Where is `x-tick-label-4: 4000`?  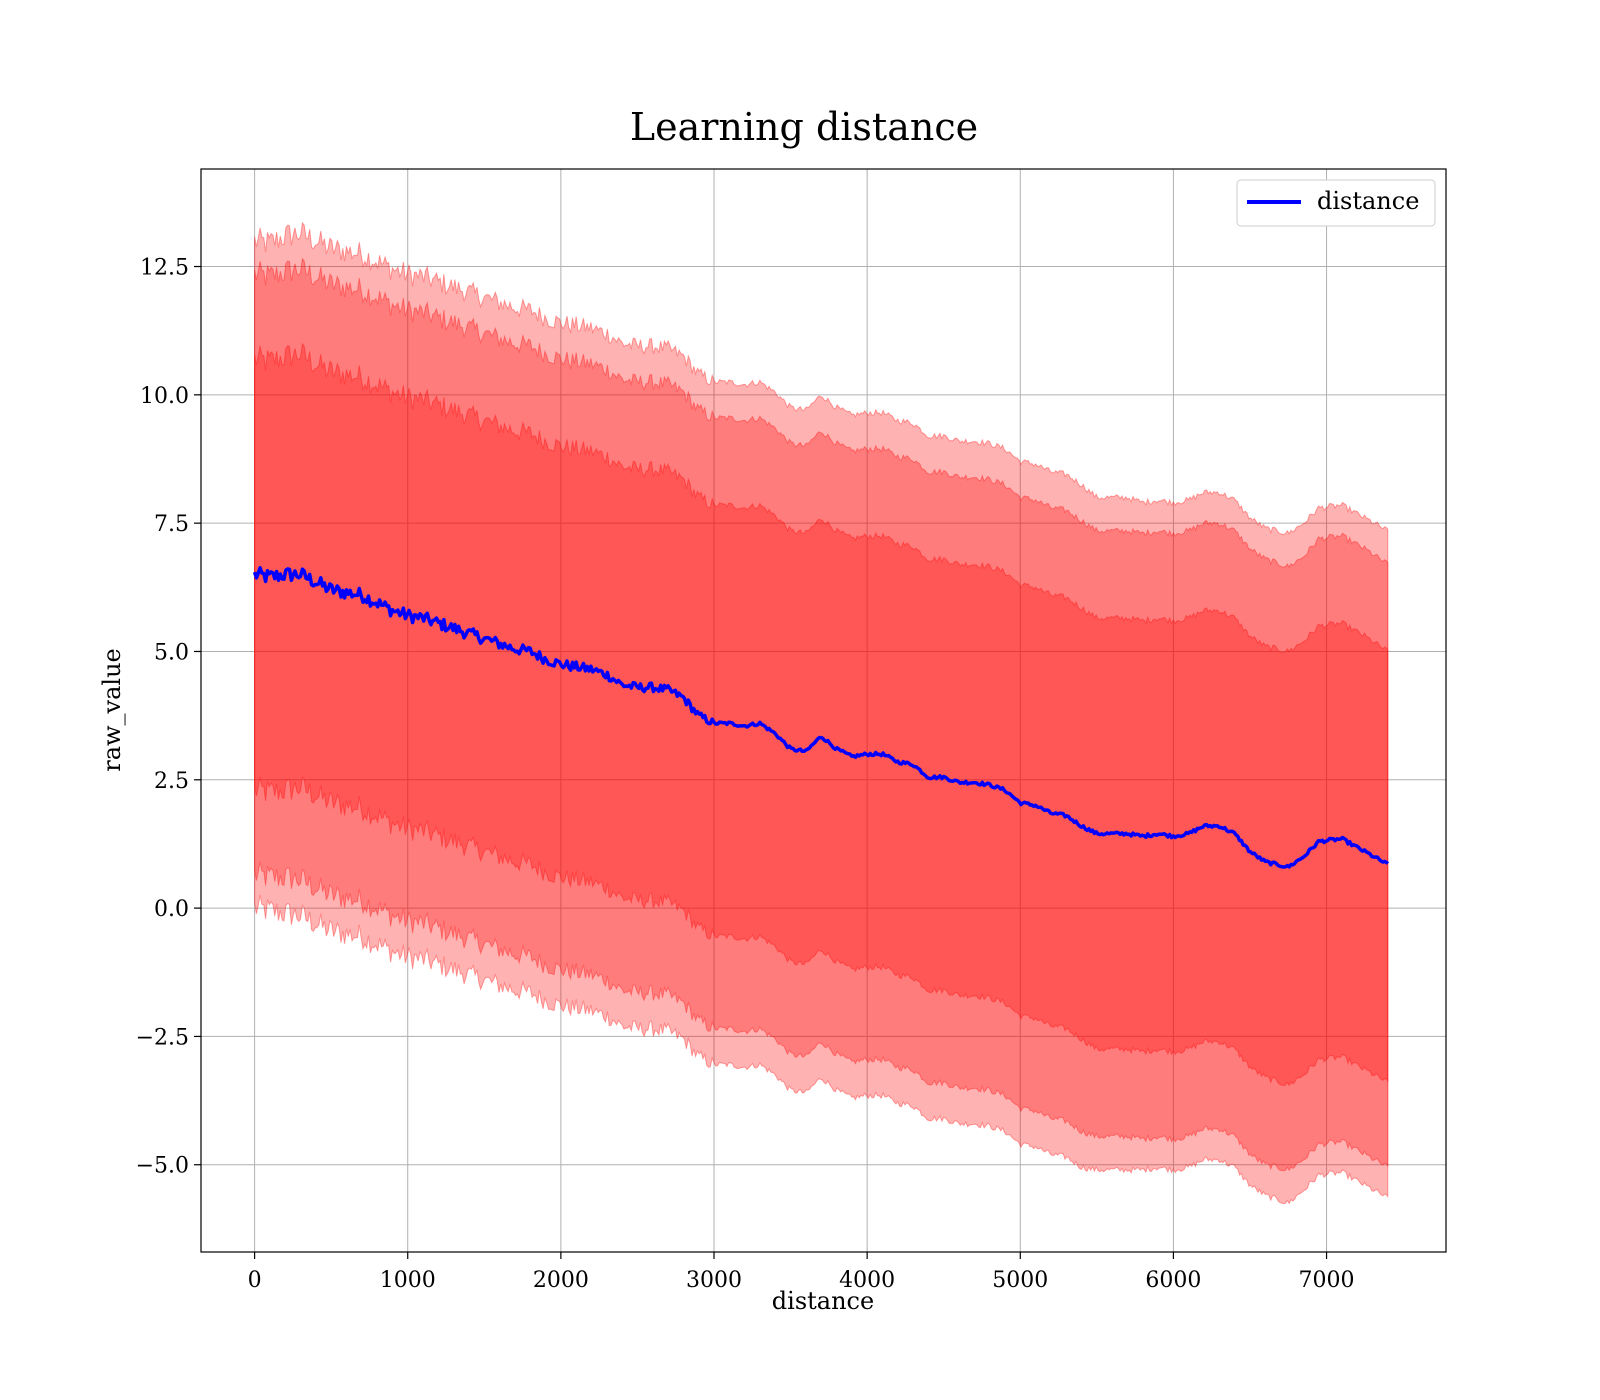 x-tick-label-4: 4000 is located at coordinates (867, 1280).